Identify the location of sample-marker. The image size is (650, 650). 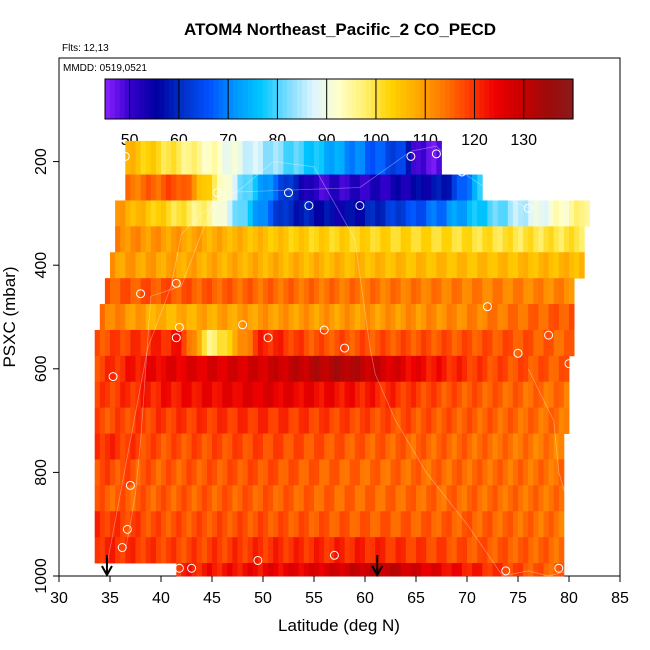
(179, 568).